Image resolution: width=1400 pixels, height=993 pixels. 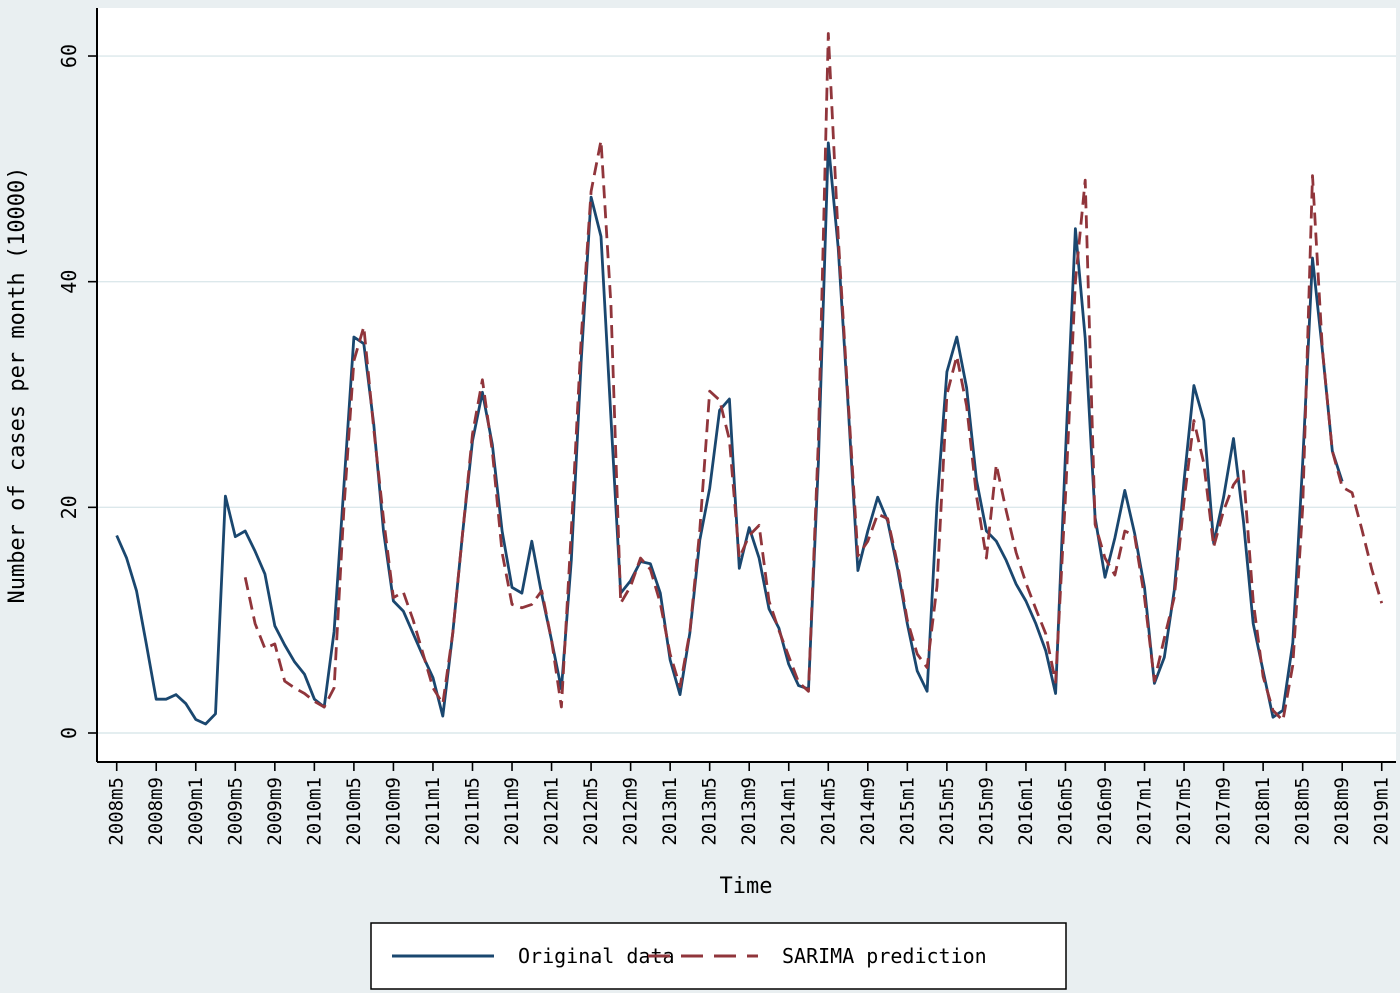 I want to click on x-tick-label-2009m9: 2009m9, so click(x=275, y=811).